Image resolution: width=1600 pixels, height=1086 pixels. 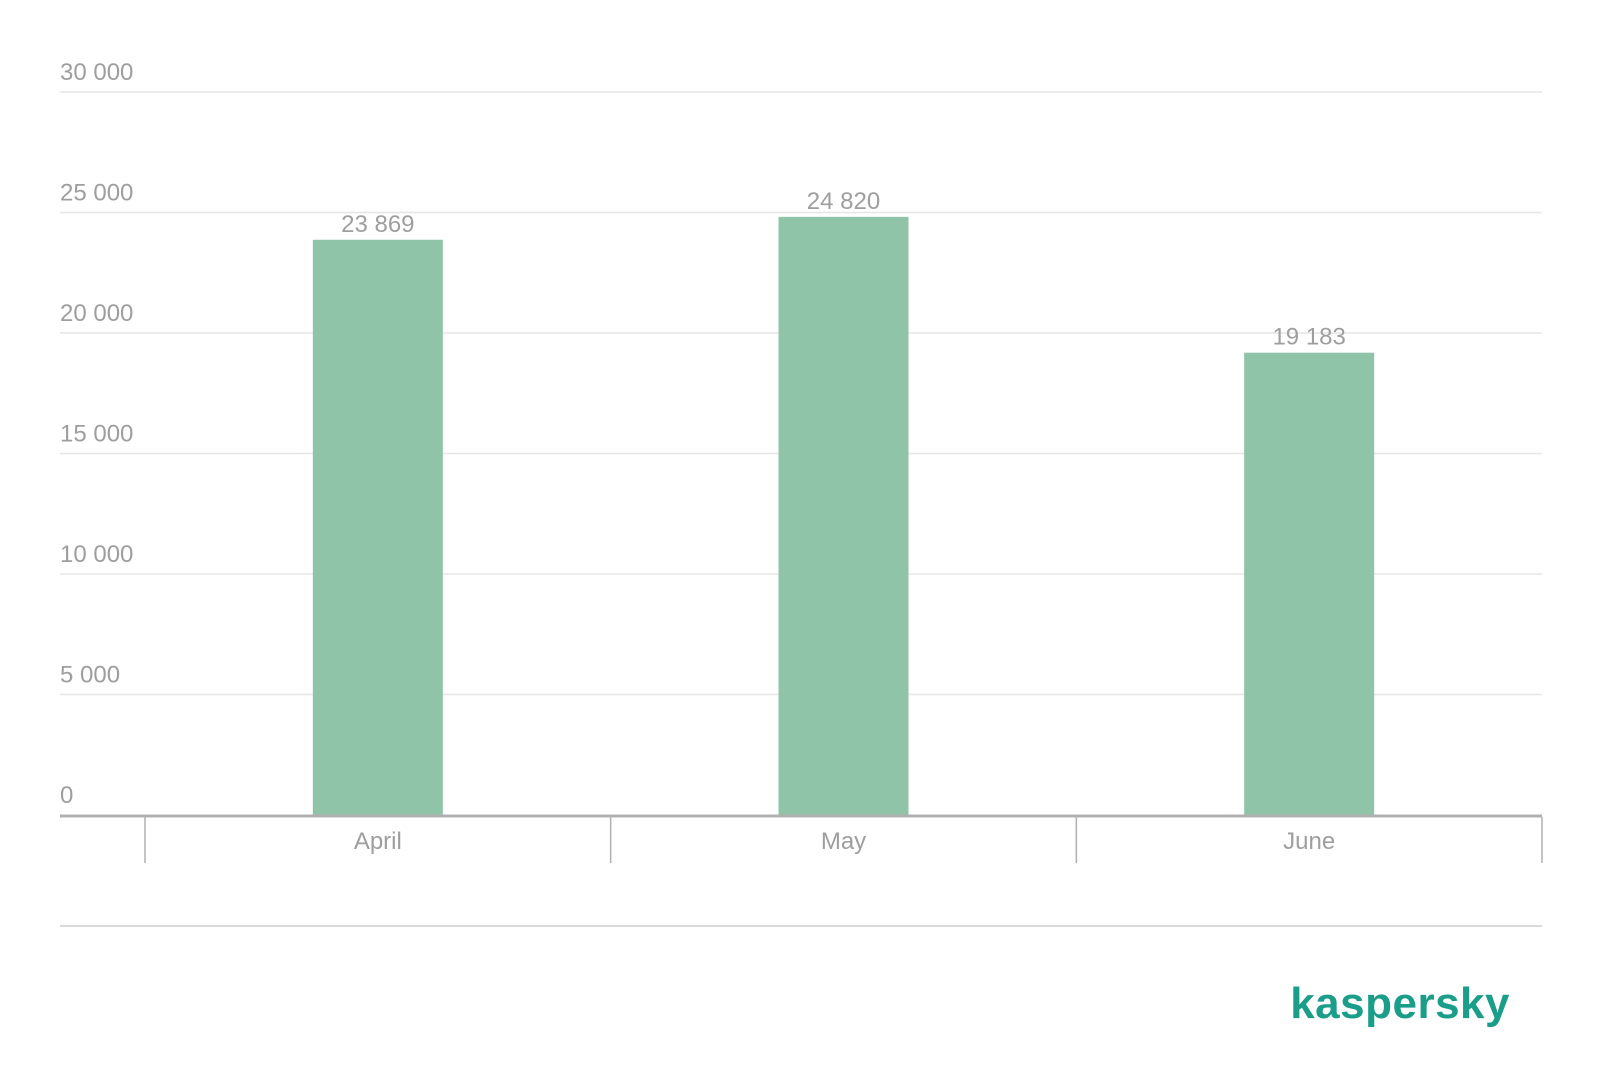 I want to click on y-tick-label: 25 000, so click(x=96, y=193).